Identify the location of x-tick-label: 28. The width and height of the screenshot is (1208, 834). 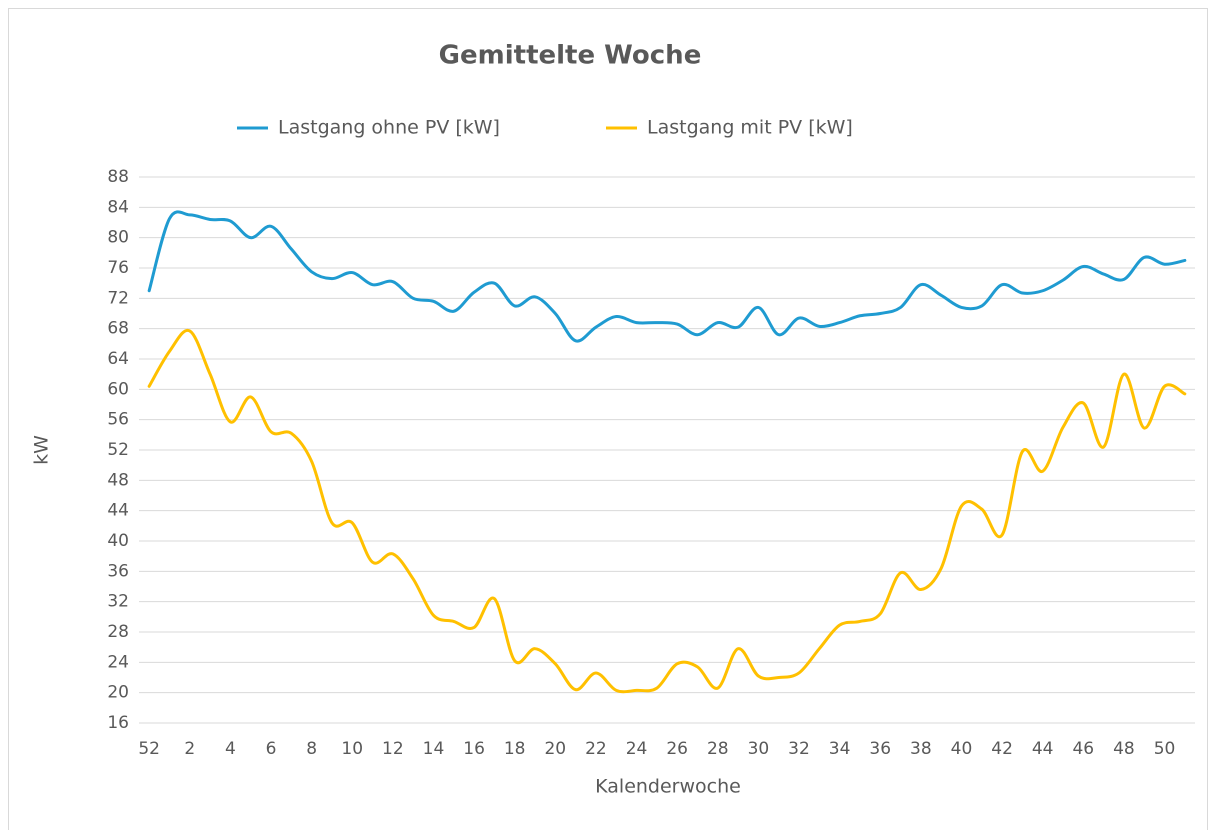
(718, 749).